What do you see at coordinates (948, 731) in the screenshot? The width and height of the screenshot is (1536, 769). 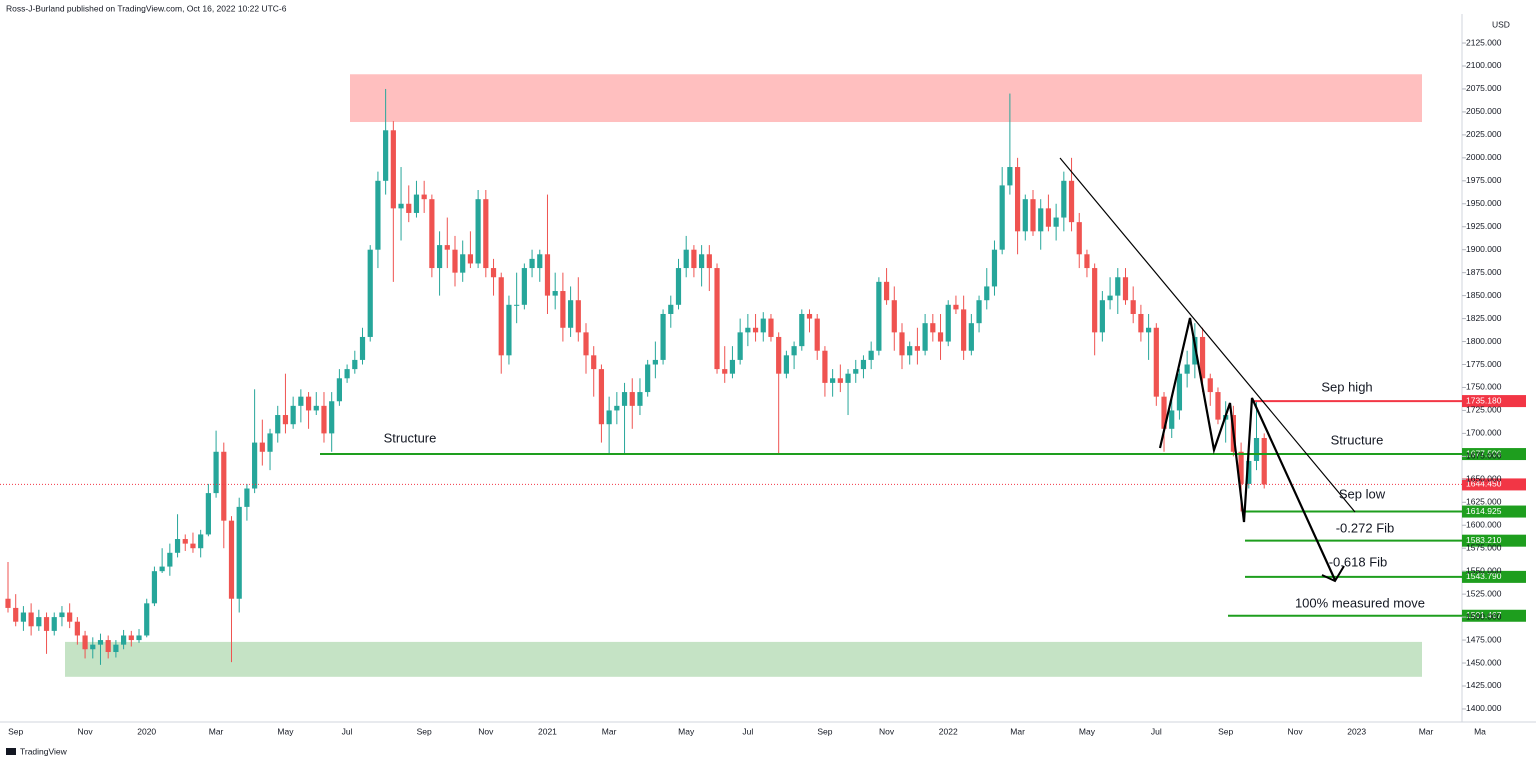 I see `x-tick-label: 2022` at bounding box center [948, 731].